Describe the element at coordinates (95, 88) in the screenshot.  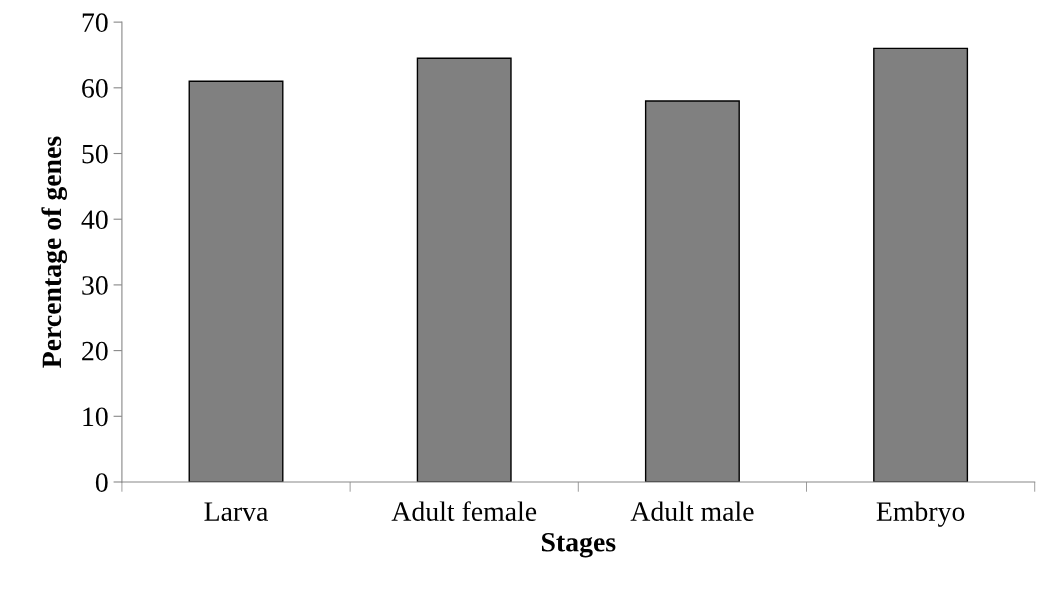
I see `y-tick-label: 60` at that location.